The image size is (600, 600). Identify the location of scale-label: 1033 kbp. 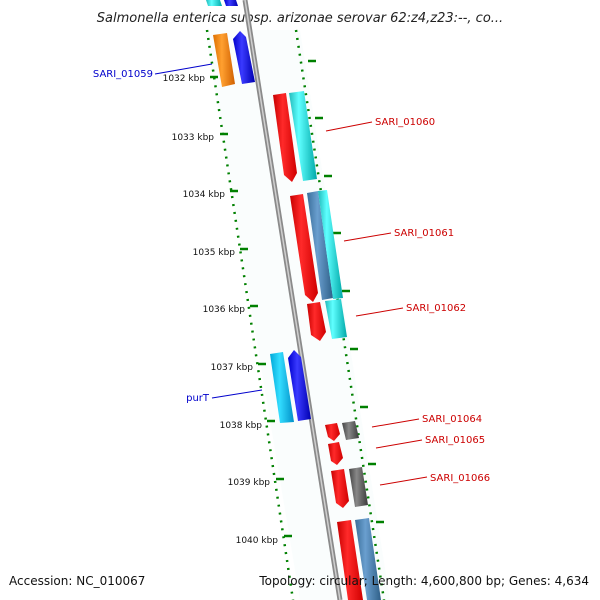
(193, 138).